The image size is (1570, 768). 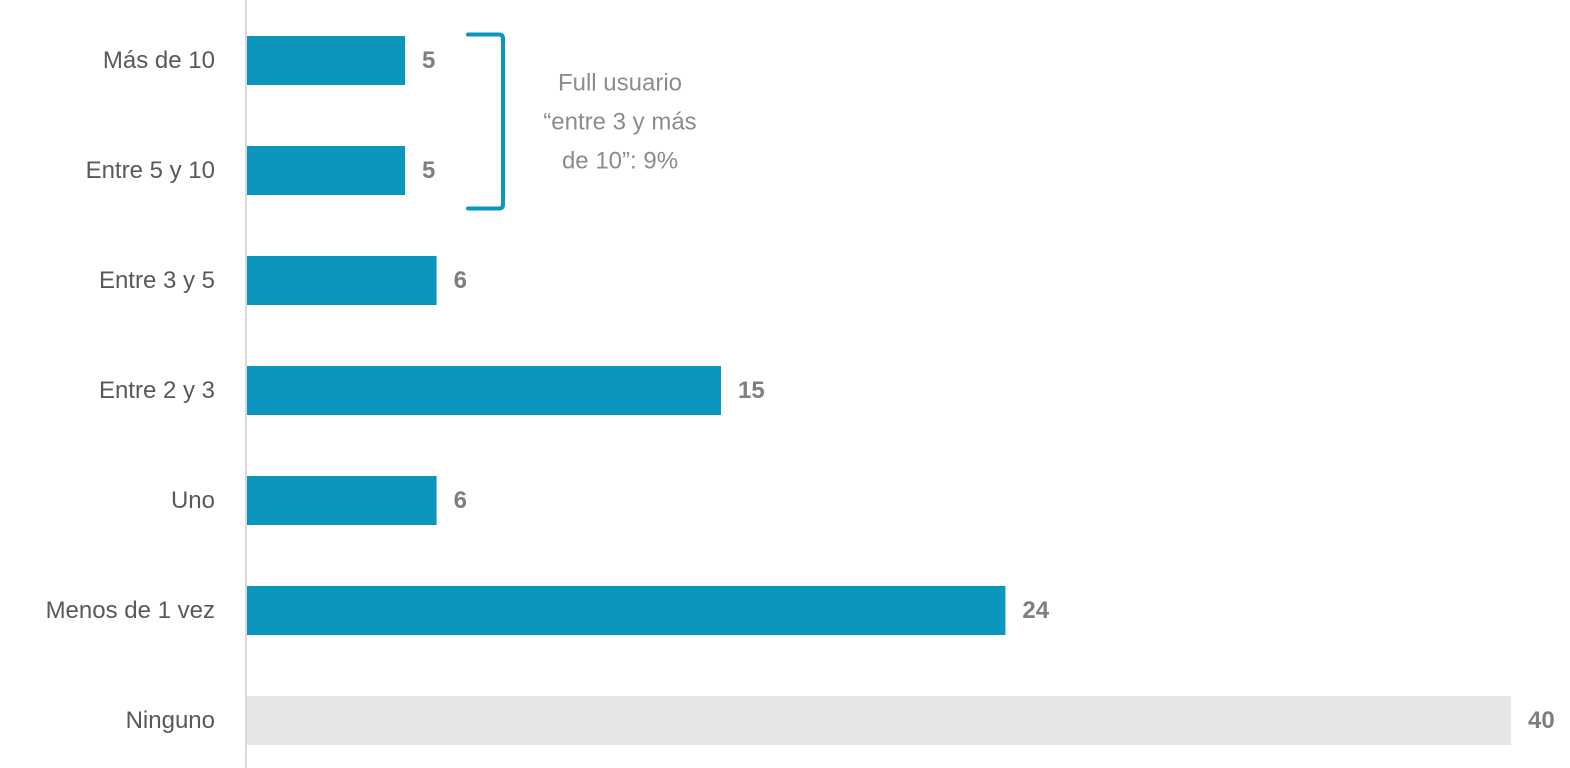 I want to click on category-label-entre-5-y-10: Entre 5 y 10, so click(x=150, y=170).